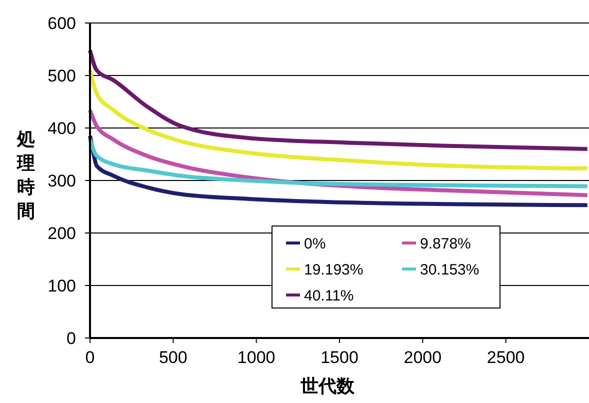 Image resolution: width=589 pixels, height=403 pixels. What do you see at coordinates (256, 357) in the screenshot?
I see `x-tick-label: 1000` at bounding box center [256, 357].